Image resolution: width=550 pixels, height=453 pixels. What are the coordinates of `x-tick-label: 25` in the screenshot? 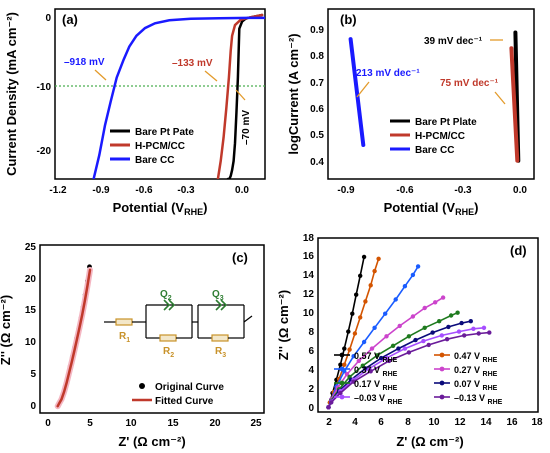 It's located at (256, 423).